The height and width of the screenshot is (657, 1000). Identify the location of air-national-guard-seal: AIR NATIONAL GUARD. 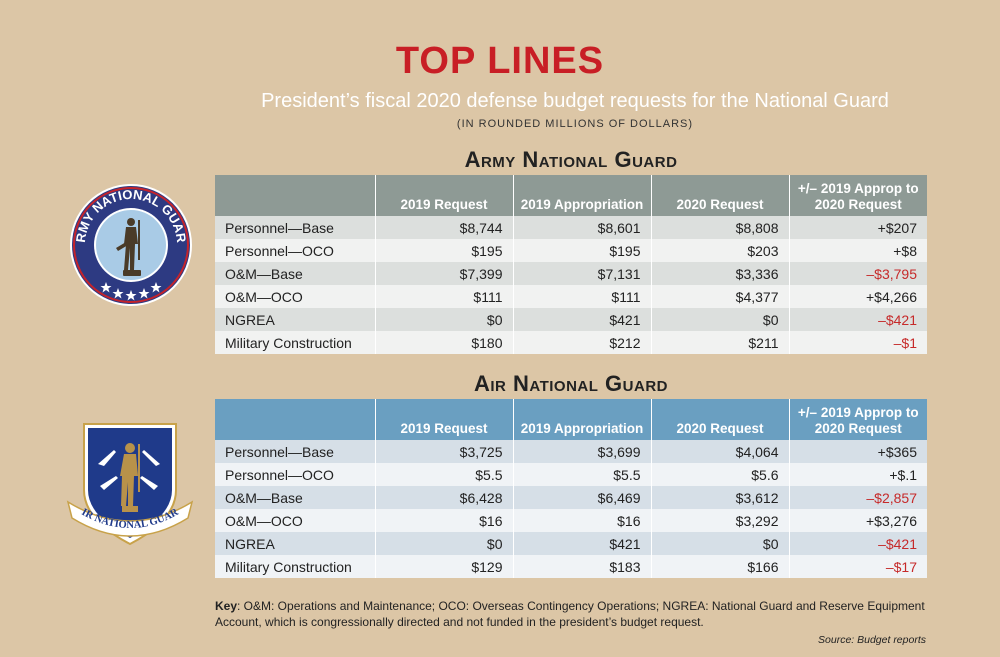
(129, 483).